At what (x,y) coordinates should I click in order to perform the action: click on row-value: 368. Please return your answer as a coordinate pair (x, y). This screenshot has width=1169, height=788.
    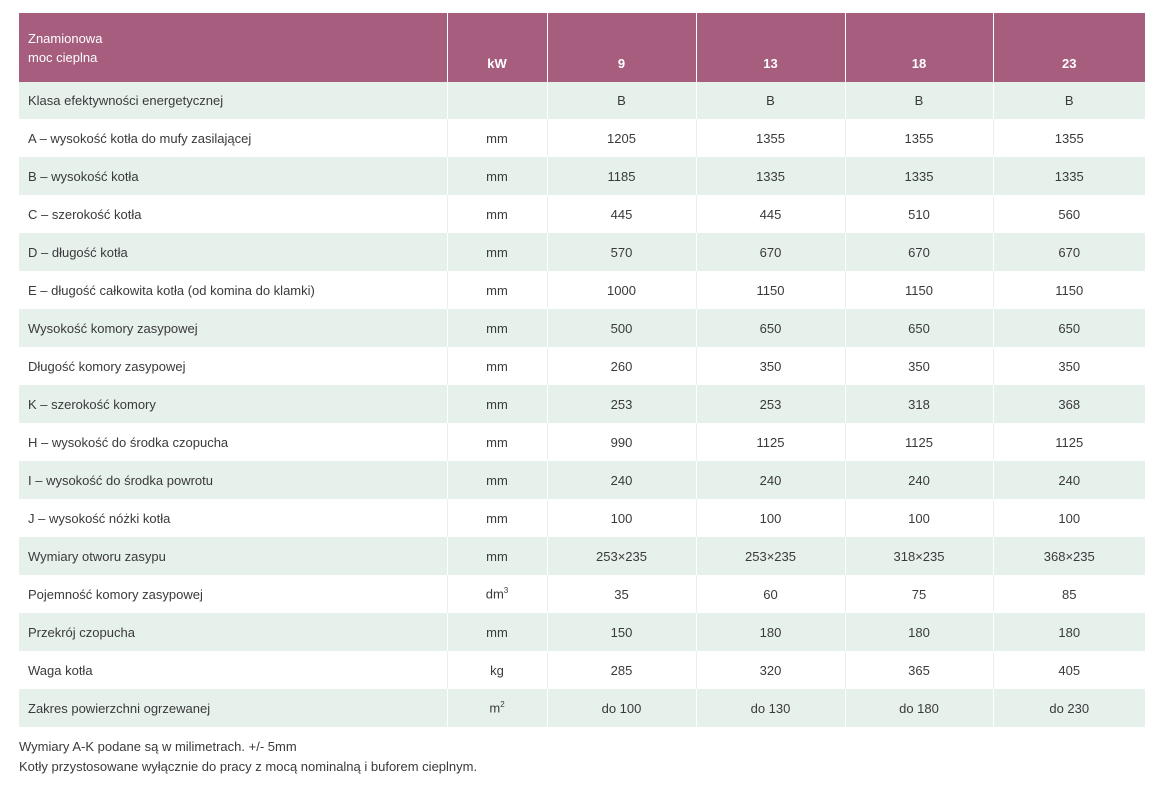
    Looking at the image, I should click on (1069, 404).